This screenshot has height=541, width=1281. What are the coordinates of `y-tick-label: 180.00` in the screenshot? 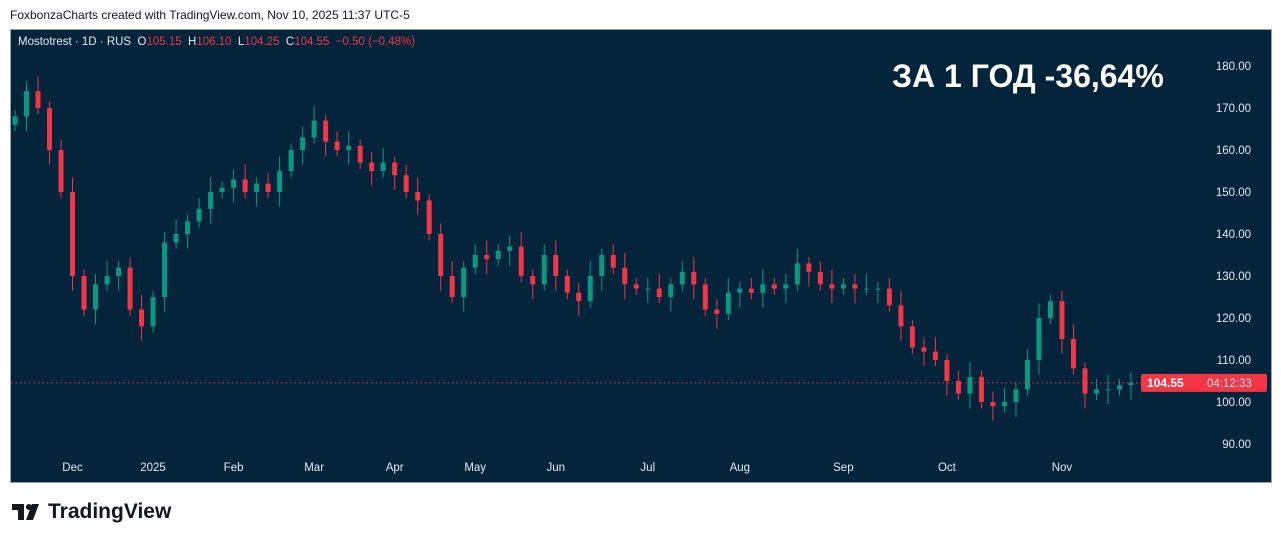 It's located at (1233, 67).